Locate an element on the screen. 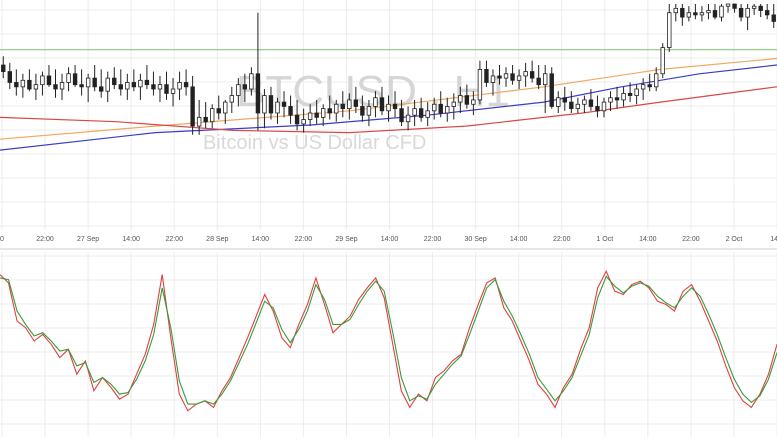  watermark-subtitle: Bitcoin vs US Dollar CFD is located at coordinates (314, 143).